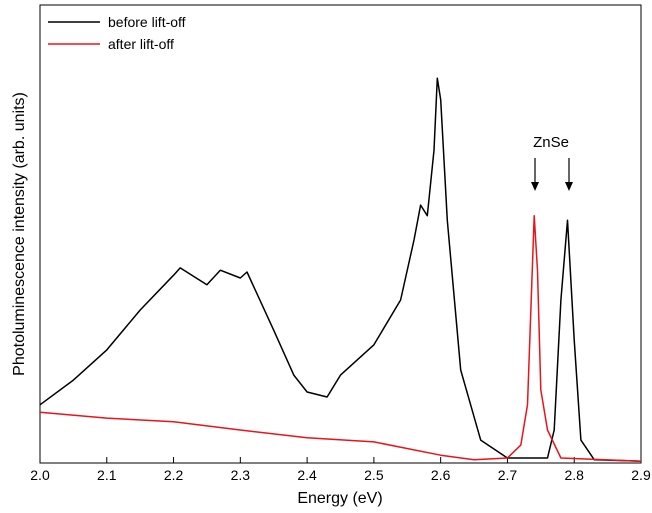 The width and height of the screenshot is (652, 513). What do you see at coordinates (241, 475) in the screenshot?
I see `x-tick-label: 2.3` at bounding box center [241, 475].